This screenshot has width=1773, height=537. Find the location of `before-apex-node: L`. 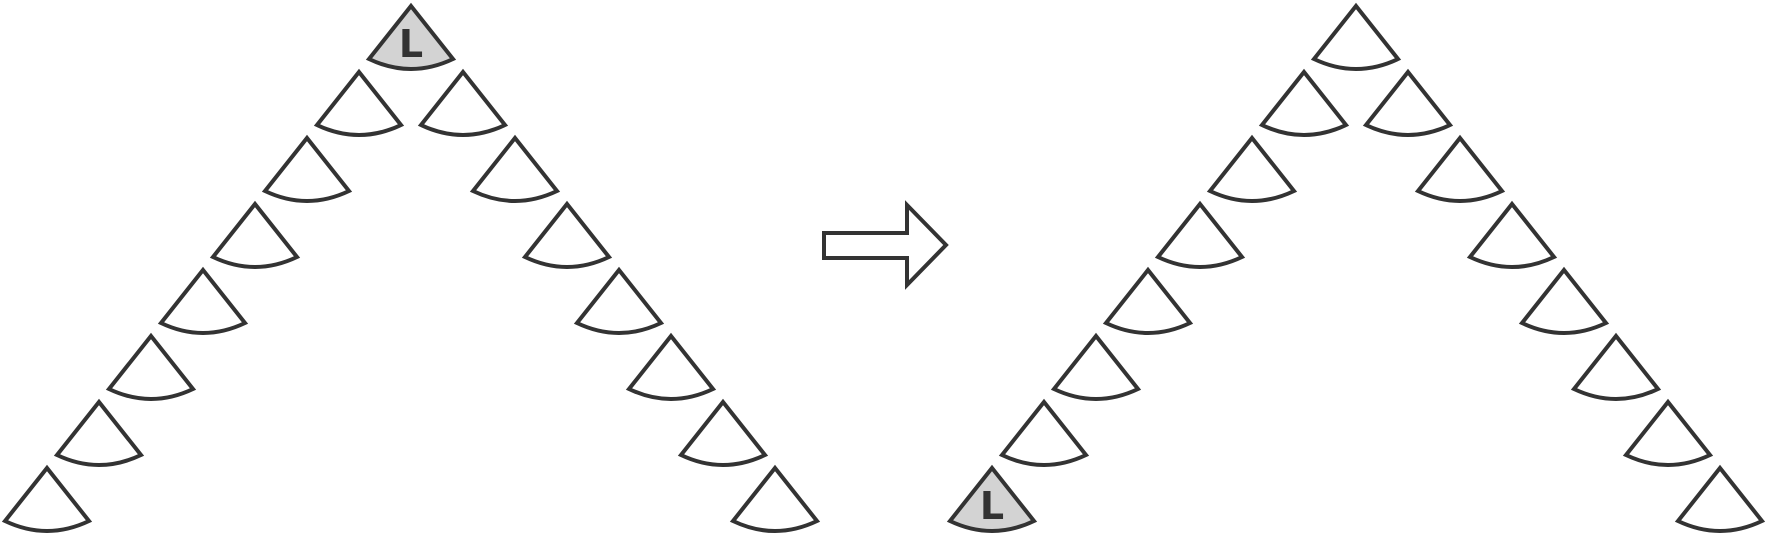

before-apex-node: L is located at coordinates (411, 36).